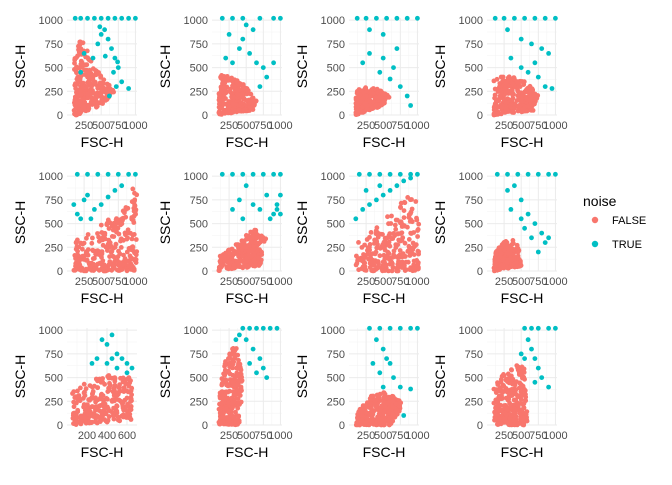 This screenshot has width=672, height=485. I want to click on x-tick-label: 1000, so click(280, 436).